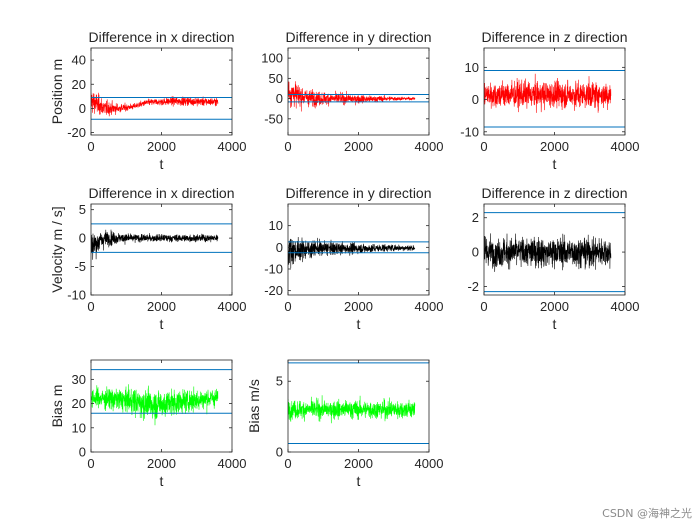  What do you see at coordinates (57, 406) in the screenshot?
I see `y-axis-label: Bias m` at bounding box center [57, 406].